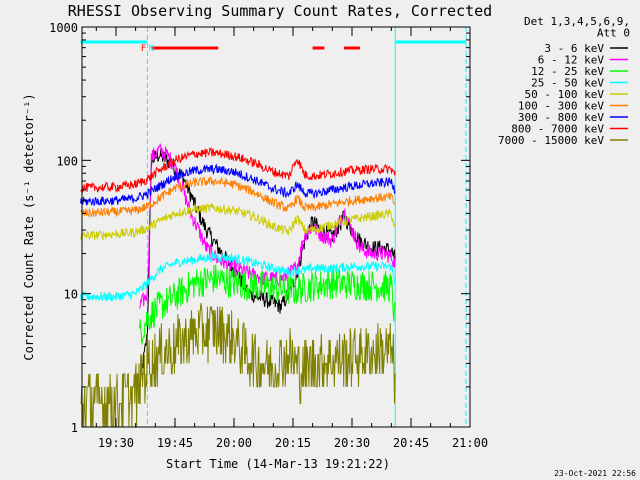  Describe the element at coordinates (74, 428) in the screenshot. I see `y-tick-label: 1` at that location.